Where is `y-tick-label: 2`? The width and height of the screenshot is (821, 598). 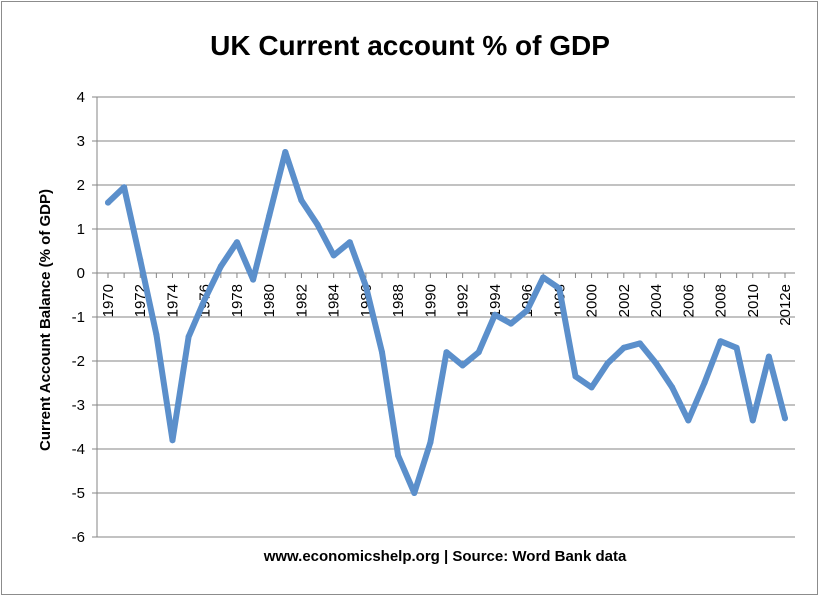
y-tick-label: 2 is located at coordinates (81, 185).